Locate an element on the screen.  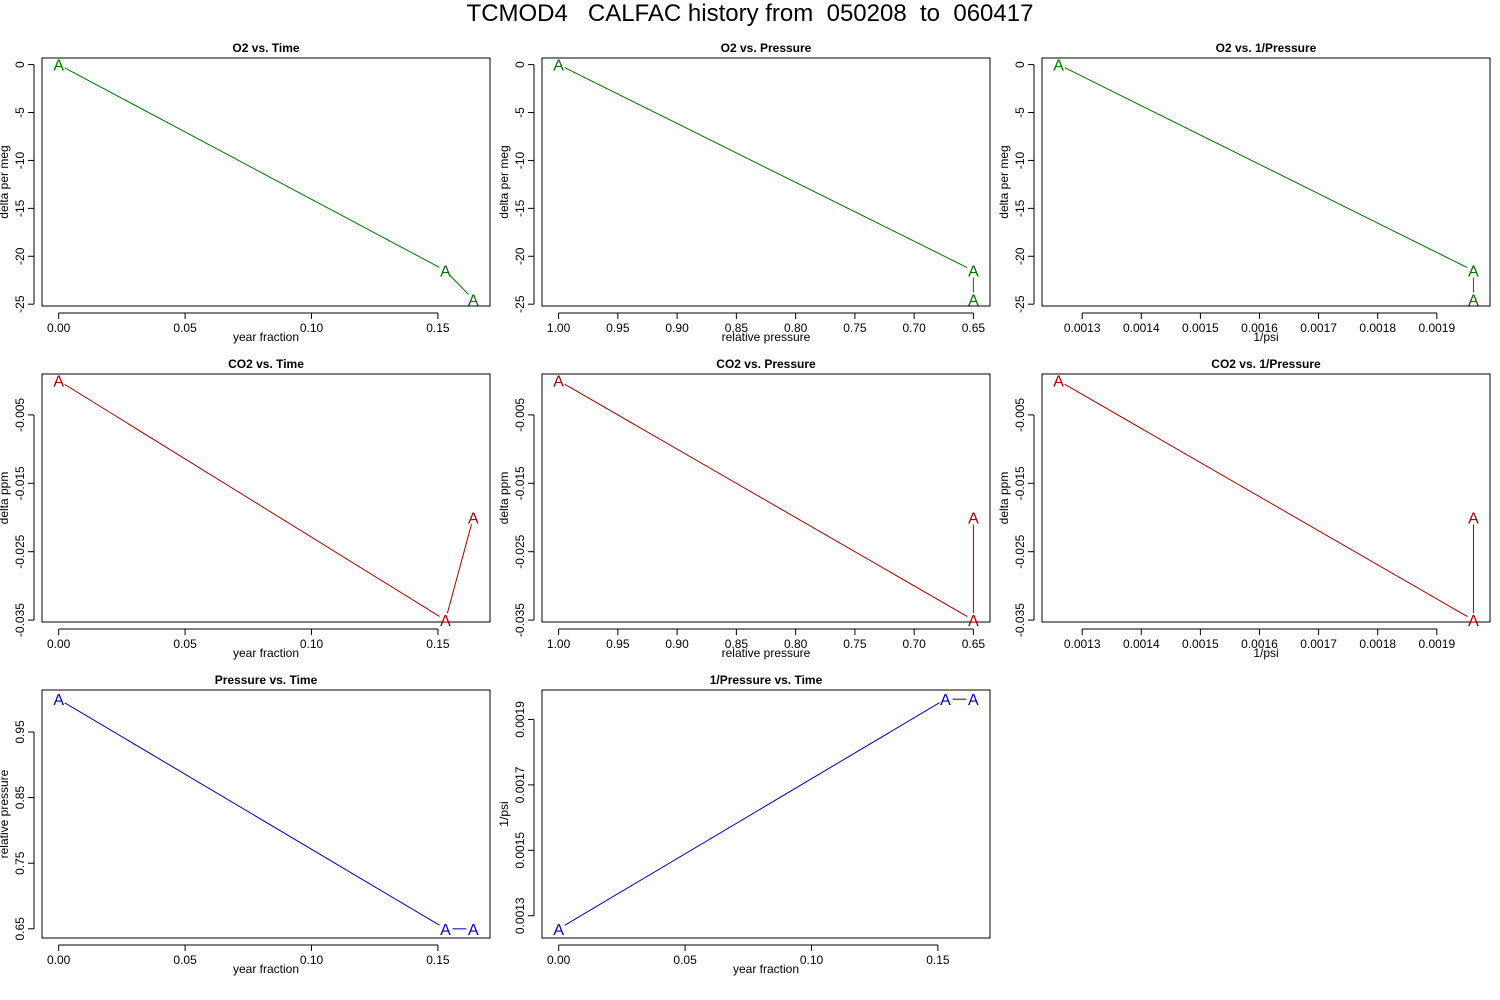
plot-title: O2 vs. Time is located at coordinates (265, 48).